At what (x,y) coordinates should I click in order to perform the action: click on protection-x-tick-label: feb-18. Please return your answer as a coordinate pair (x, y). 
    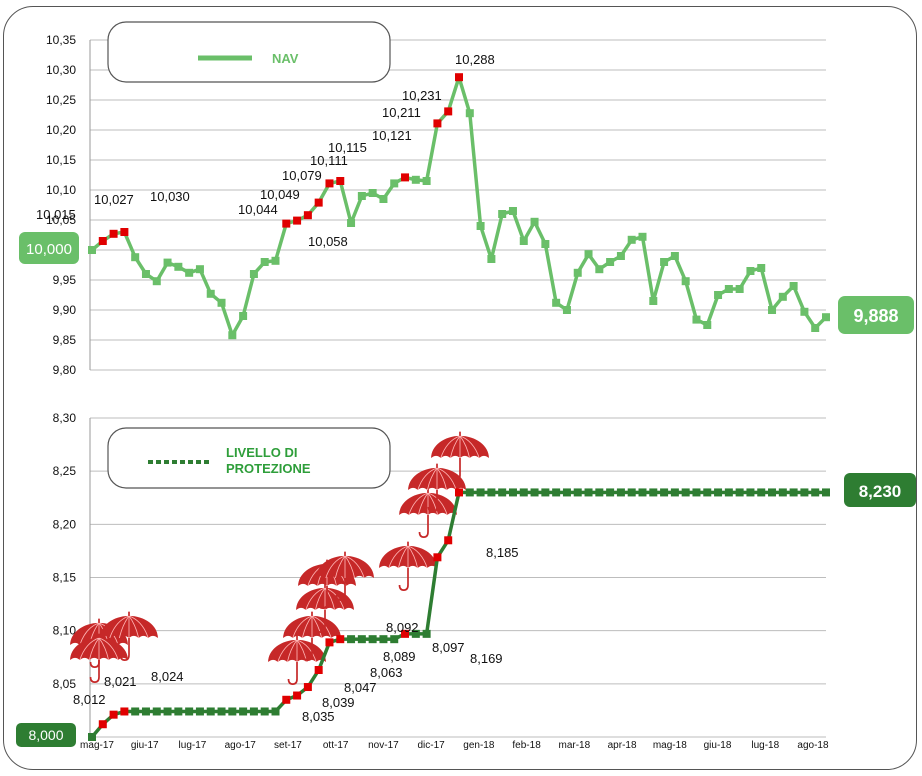
    Looking at the image, I should click on (526, 745).